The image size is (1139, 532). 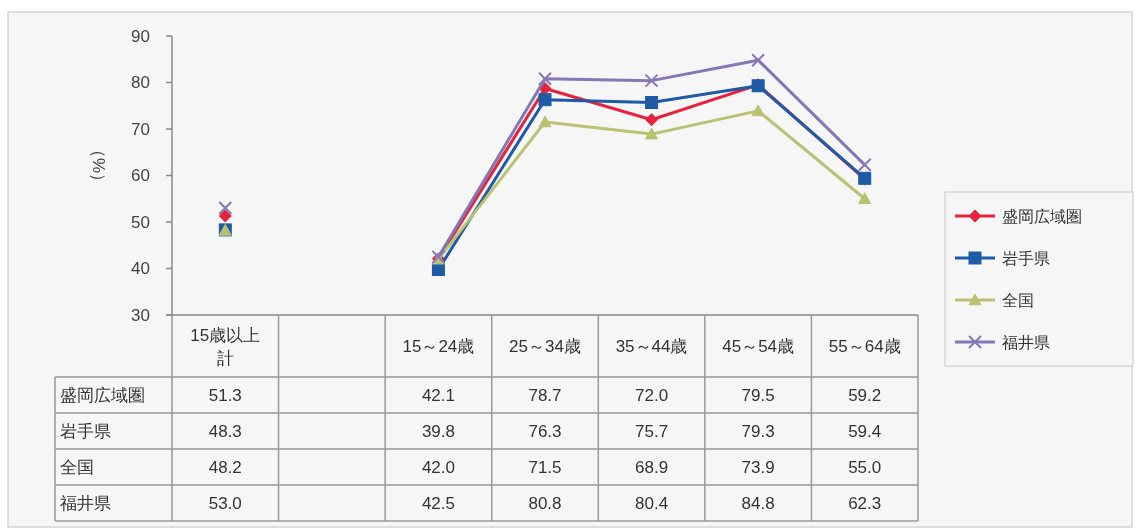 What do you see at coordinates (865, 395) in the screenshot?
I see `data-label: 59.2` at bounding box center [865, 395].